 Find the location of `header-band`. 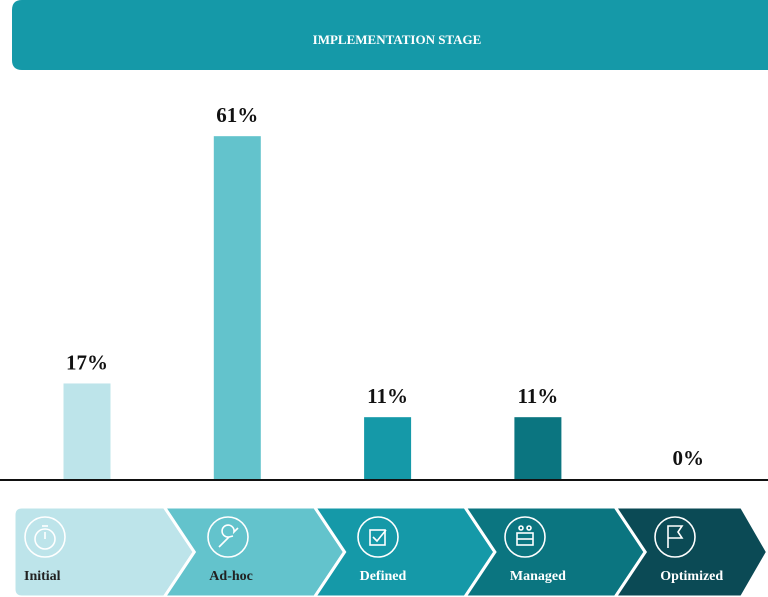

header-band is located at coordinates (390, 35).